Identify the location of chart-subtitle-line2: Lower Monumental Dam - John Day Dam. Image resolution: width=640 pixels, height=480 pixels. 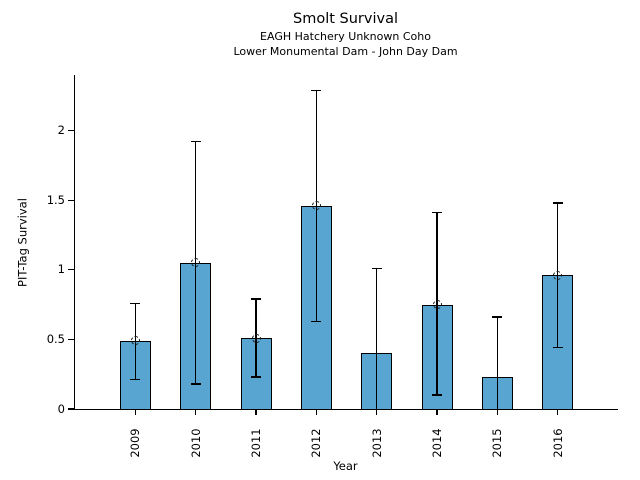
(345, 51).